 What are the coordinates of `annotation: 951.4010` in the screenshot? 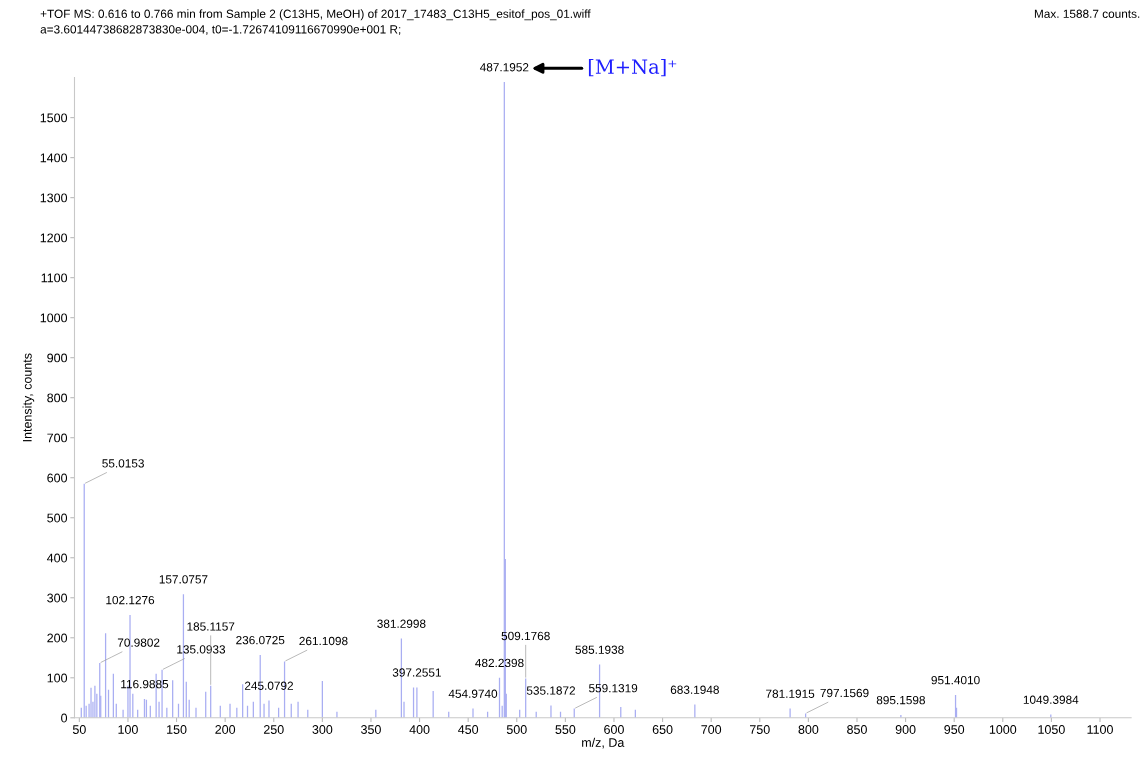 It's located at (955, 680).